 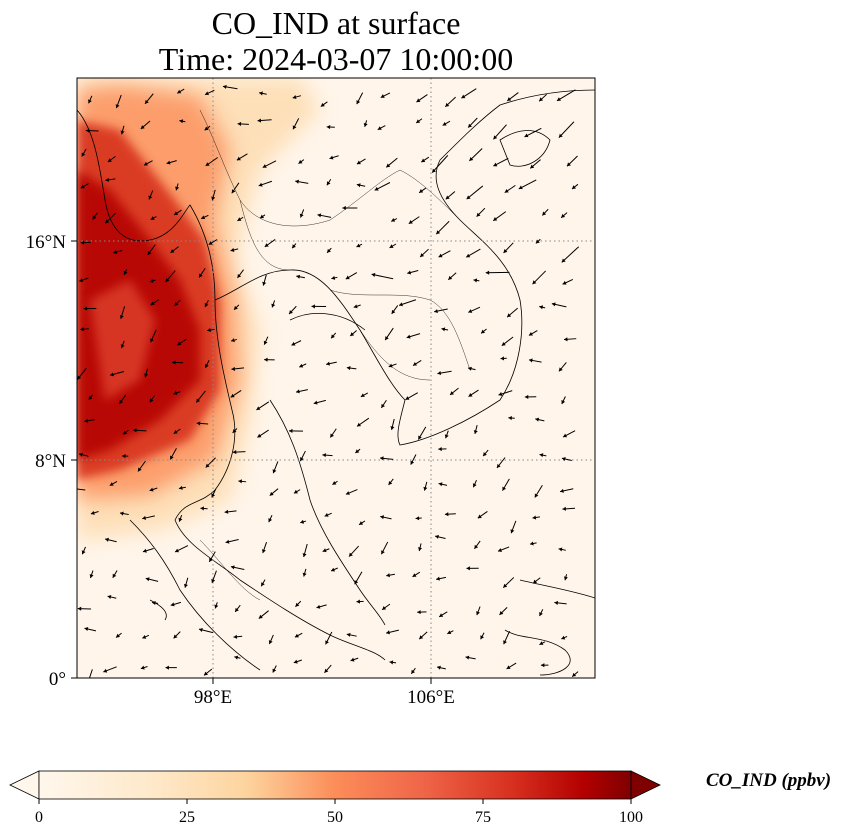 What do you see at coordinates (335, 785) in the screenshot?
I see `colorbar-gradient` at bounding box center [335, 785].